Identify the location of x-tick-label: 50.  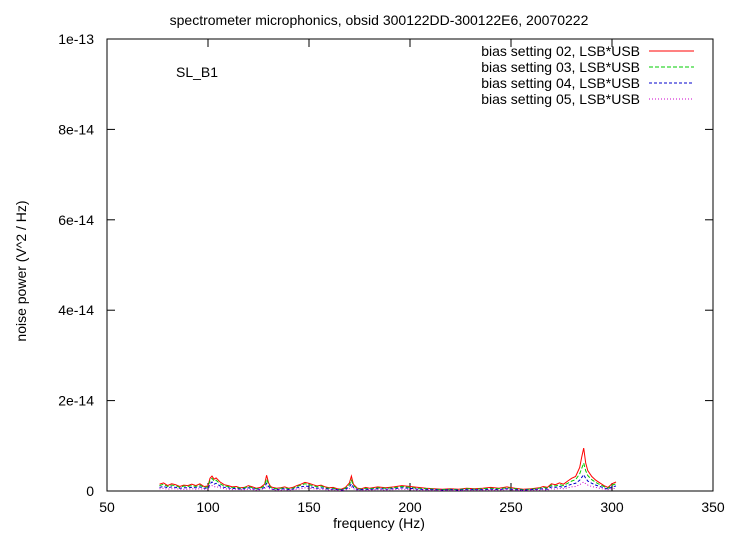
(107, 507).